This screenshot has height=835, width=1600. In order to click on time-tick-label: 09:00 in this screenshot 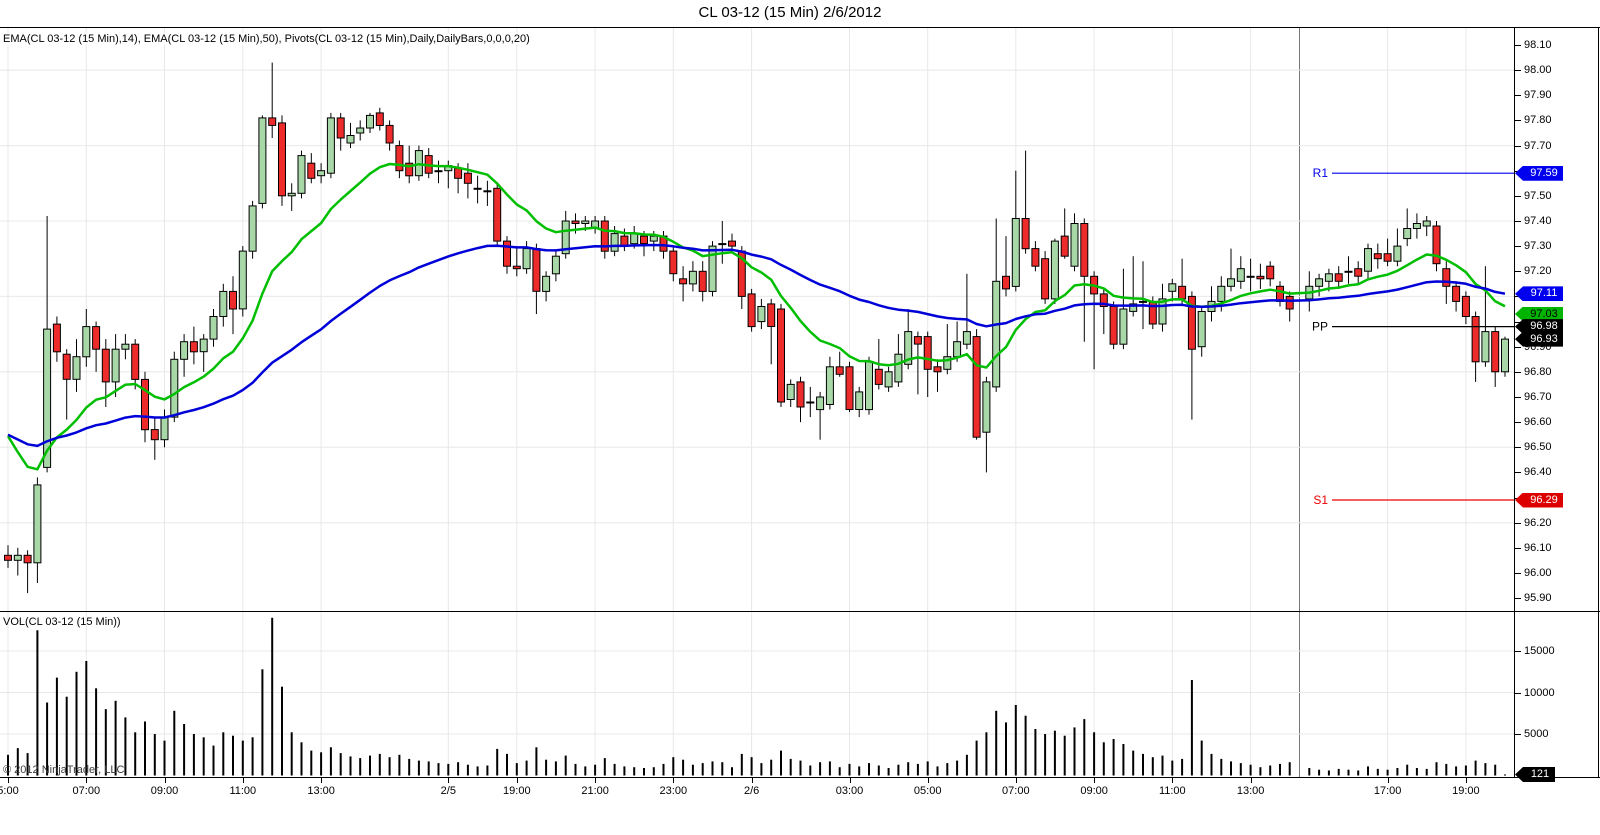, I will do `click(164, 791)`.